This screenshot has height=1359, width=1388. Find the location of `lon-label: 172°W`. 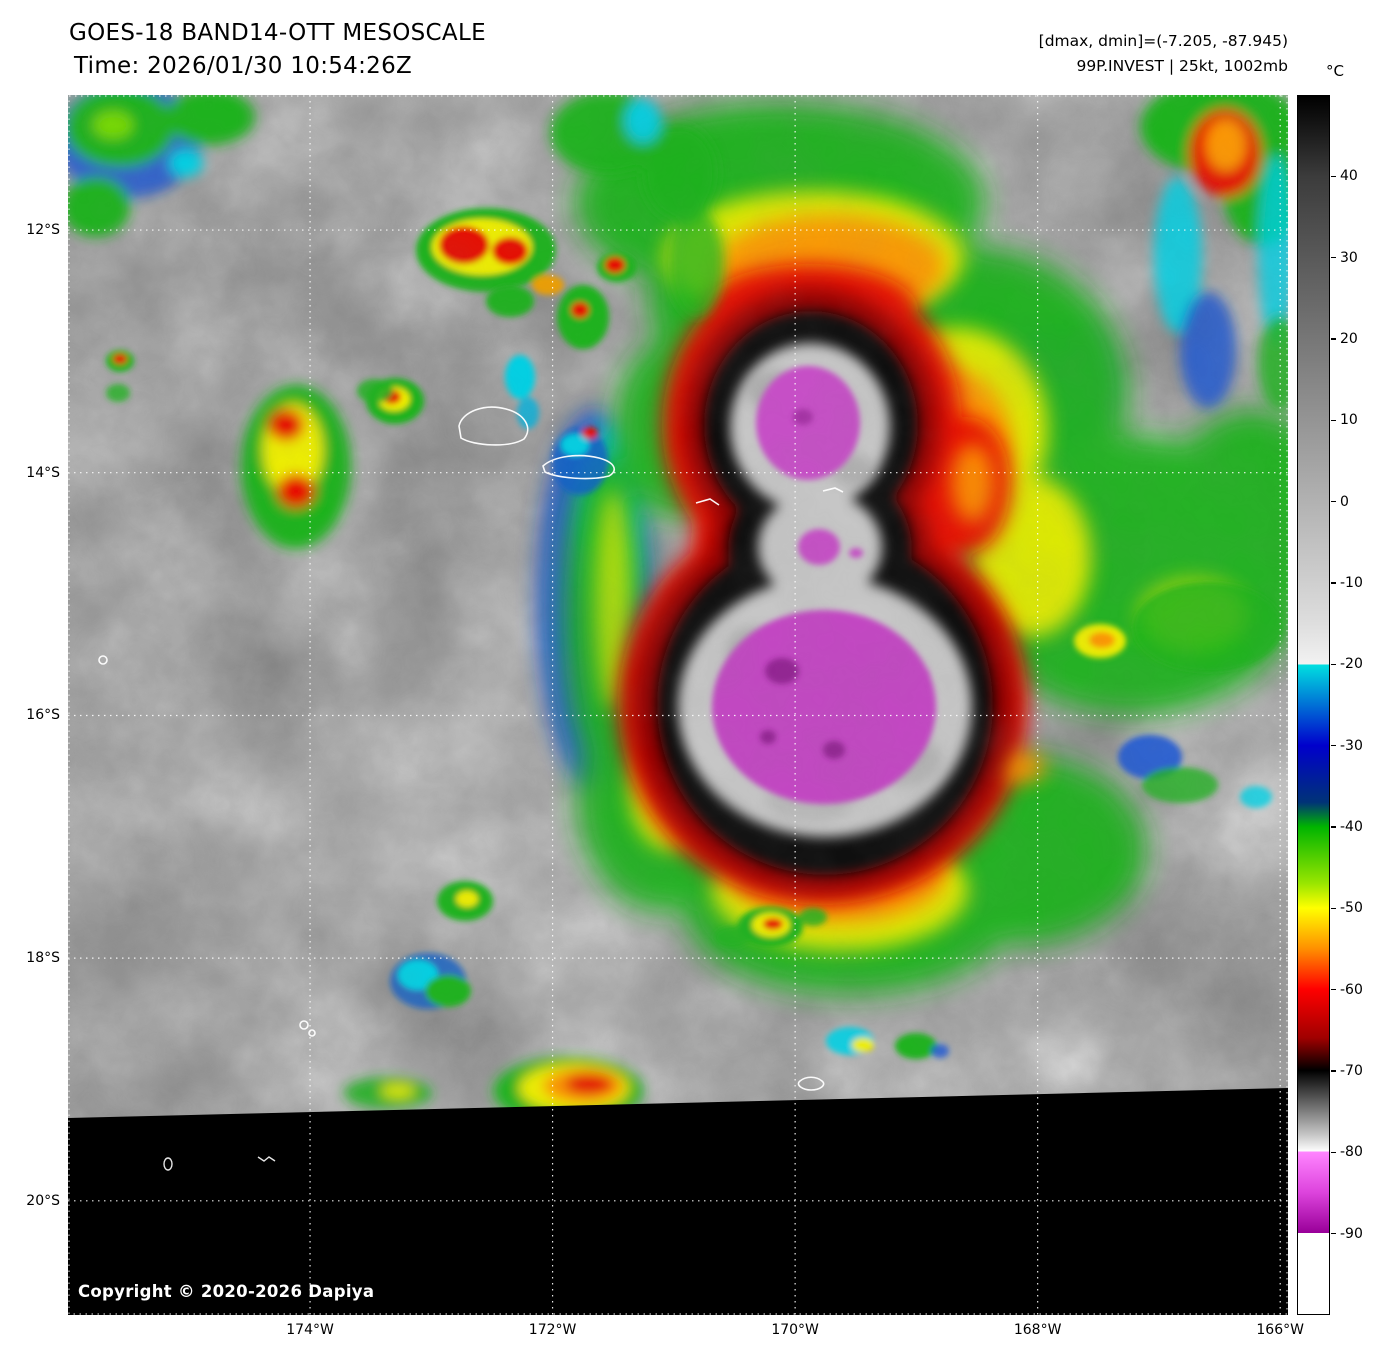

lon-label: 172°W is located at coordinates (552, 1330).